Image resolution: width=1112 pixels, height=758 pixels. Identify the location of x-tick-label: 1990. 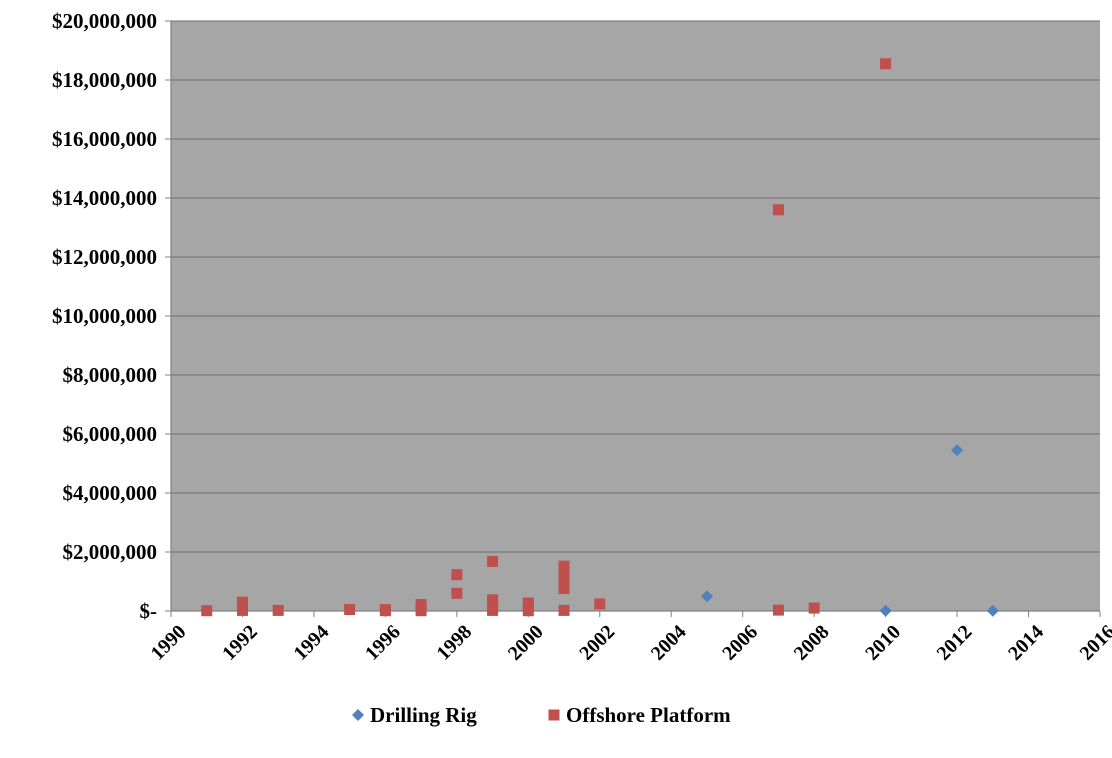
(169, 643).